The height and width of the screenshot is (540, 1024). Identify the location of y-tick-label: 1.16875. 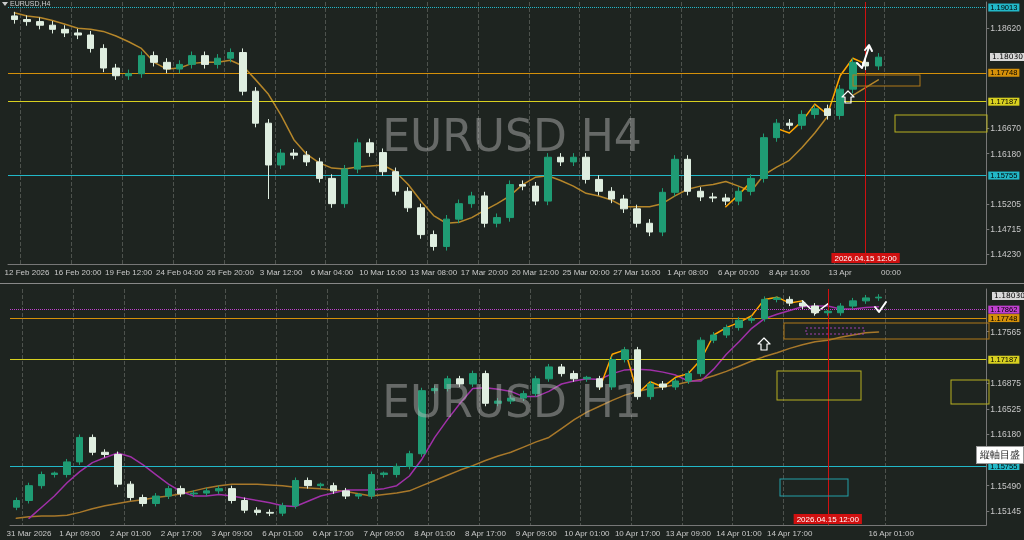
(1006, 382).